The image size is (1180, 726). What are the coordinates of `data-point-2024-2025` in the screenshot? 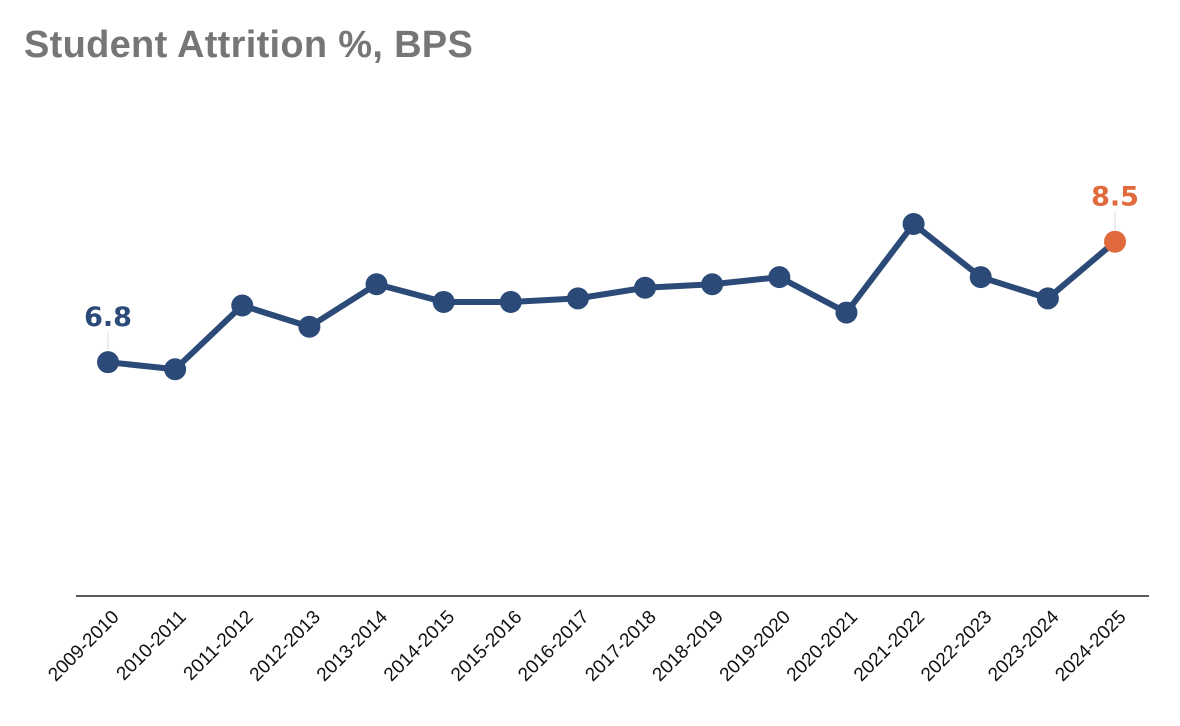 It's located at (1115, 241).